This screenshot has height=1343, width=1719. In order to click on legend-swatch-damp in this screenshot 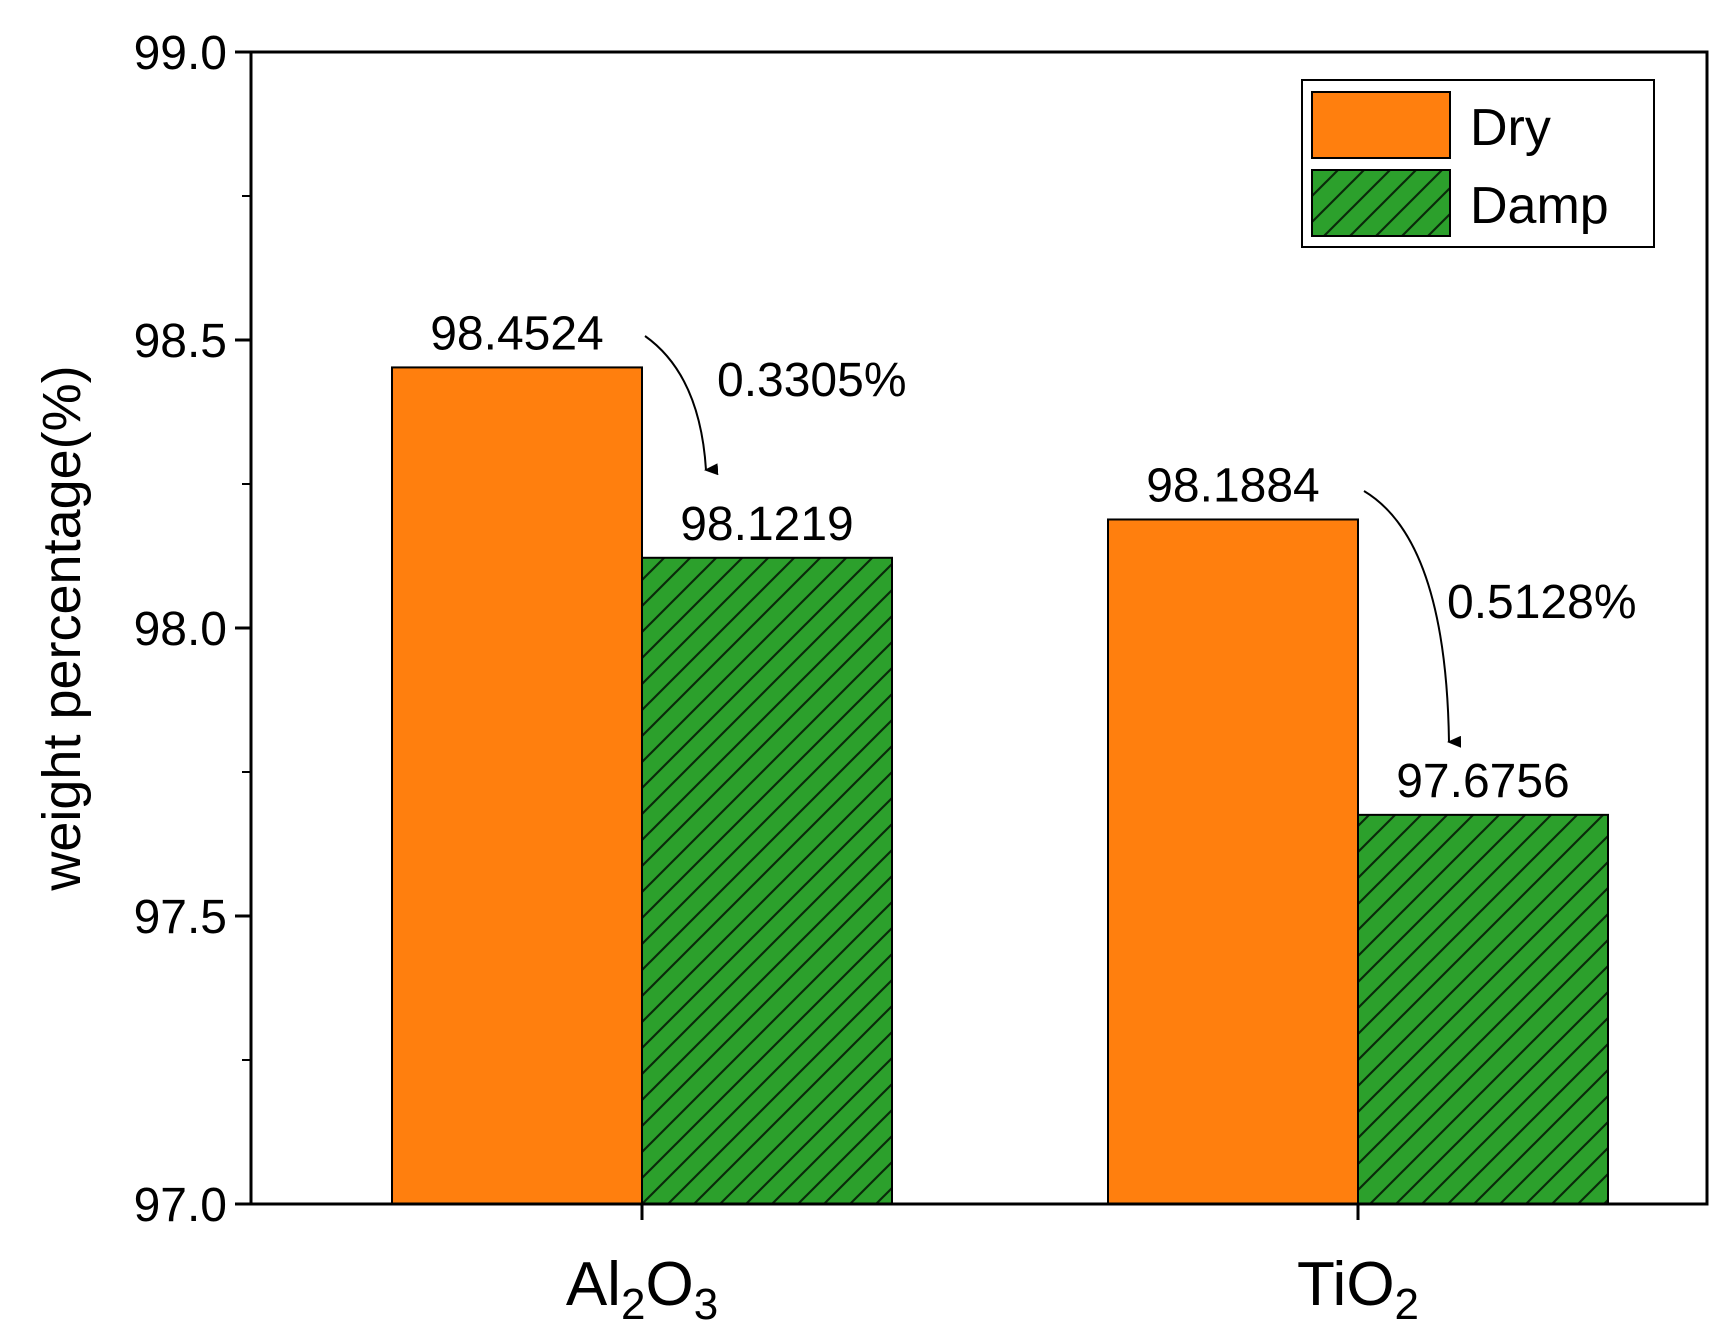, I will do `click(1381, 203)`.